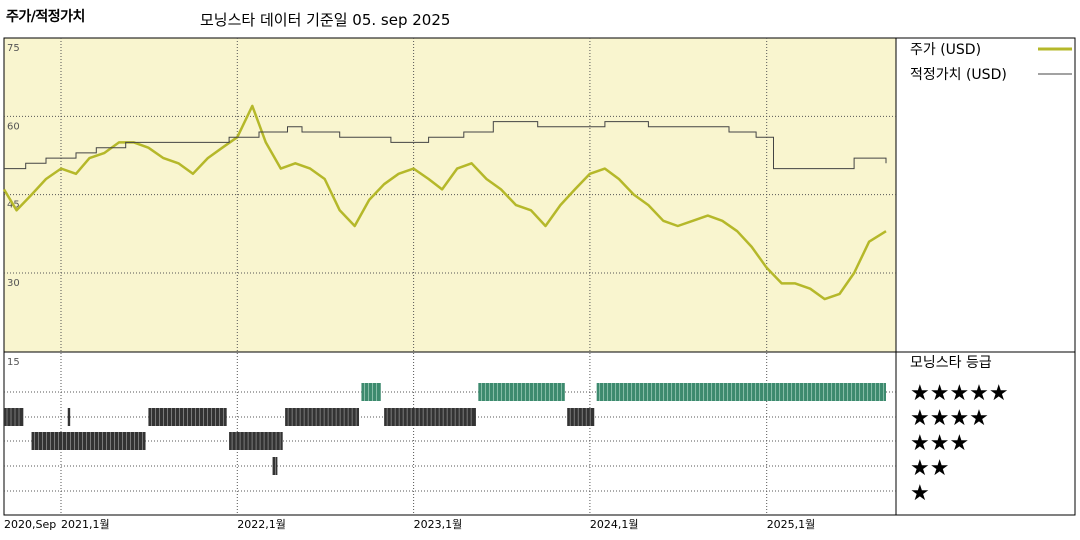 The height and width of the screenshot is (540, 1080). Describe the element at coordinates (958, 75) in the screenshot. I see `legend-fair-value-label: 적정가치 (USD)` at that location.